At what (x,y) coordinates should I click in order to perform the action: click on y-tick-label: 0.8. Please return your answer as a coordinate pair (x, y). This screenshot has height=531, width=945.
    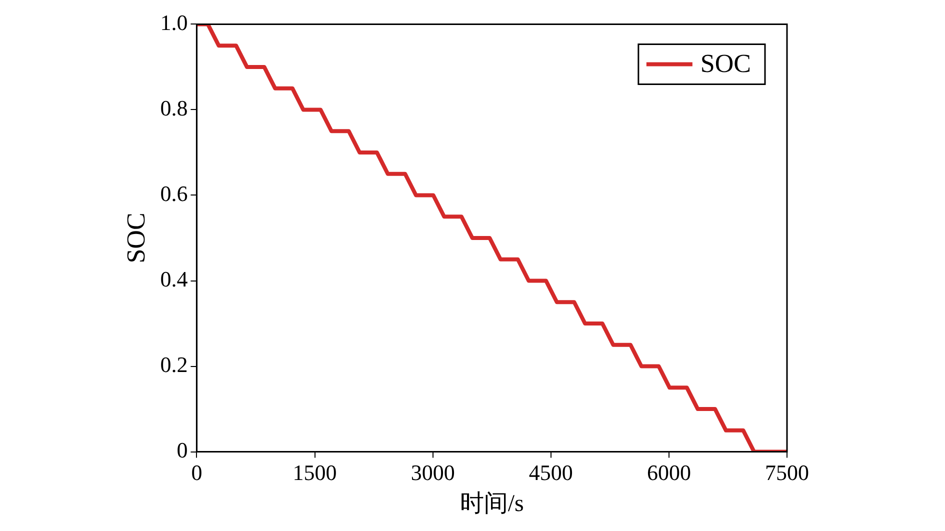
    Looking at the image, I should click on (174, 108).